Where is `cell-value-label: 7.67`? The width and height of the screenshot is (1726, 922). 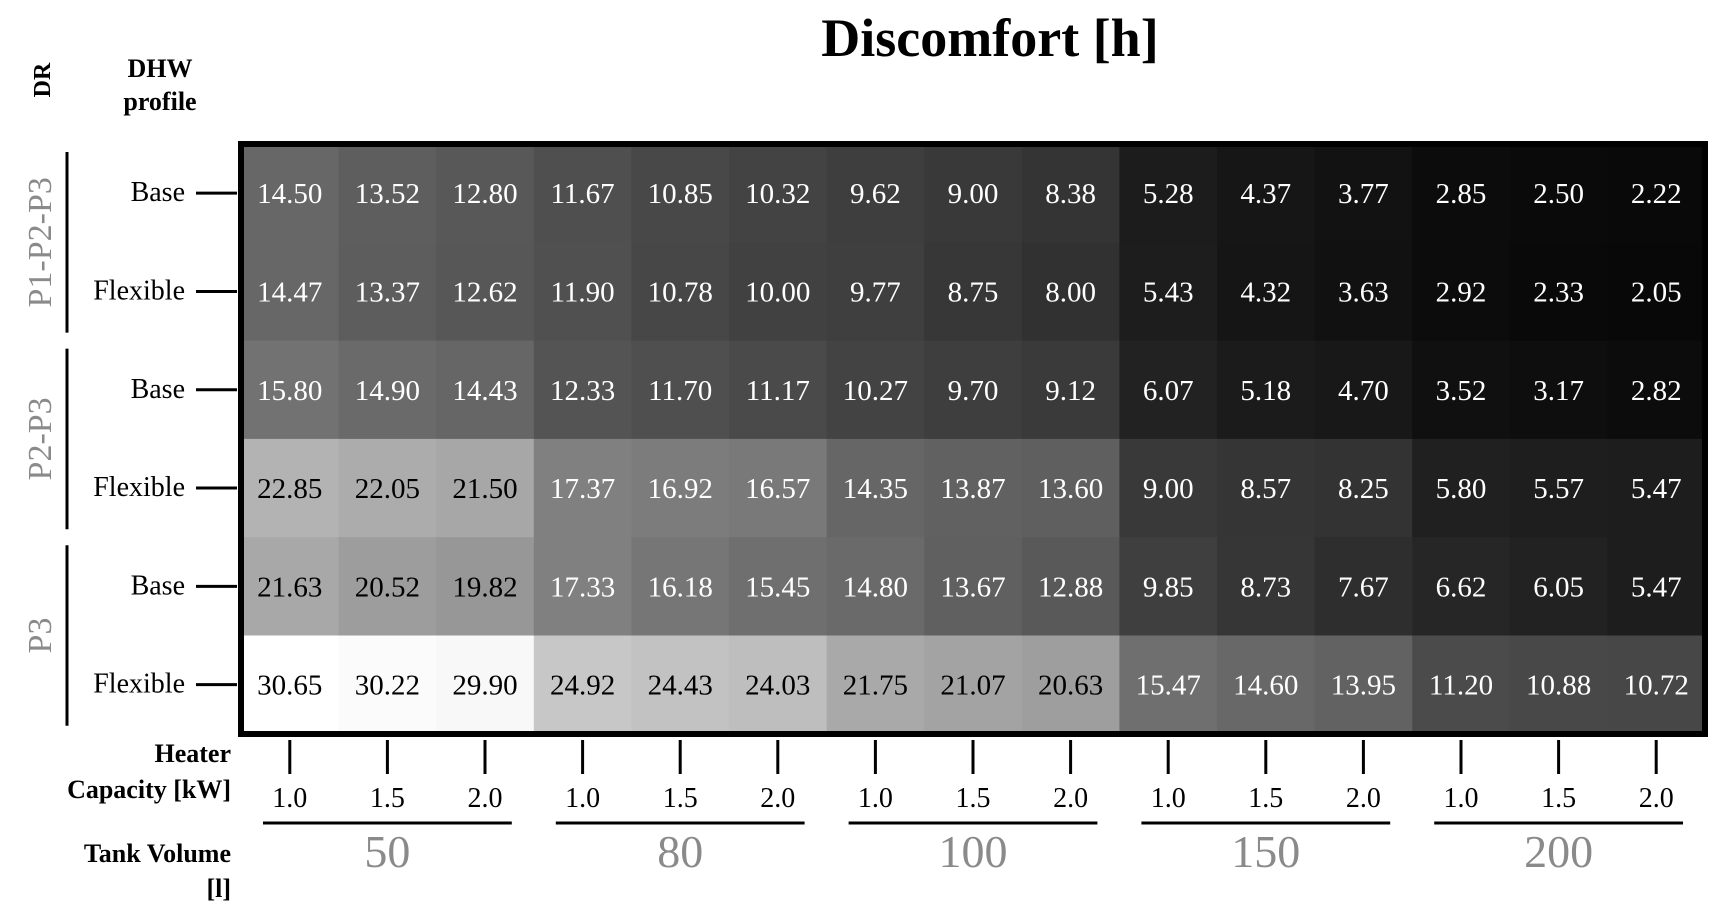 cell-value-label: 7.67 is located at coordinates (1363, 587).